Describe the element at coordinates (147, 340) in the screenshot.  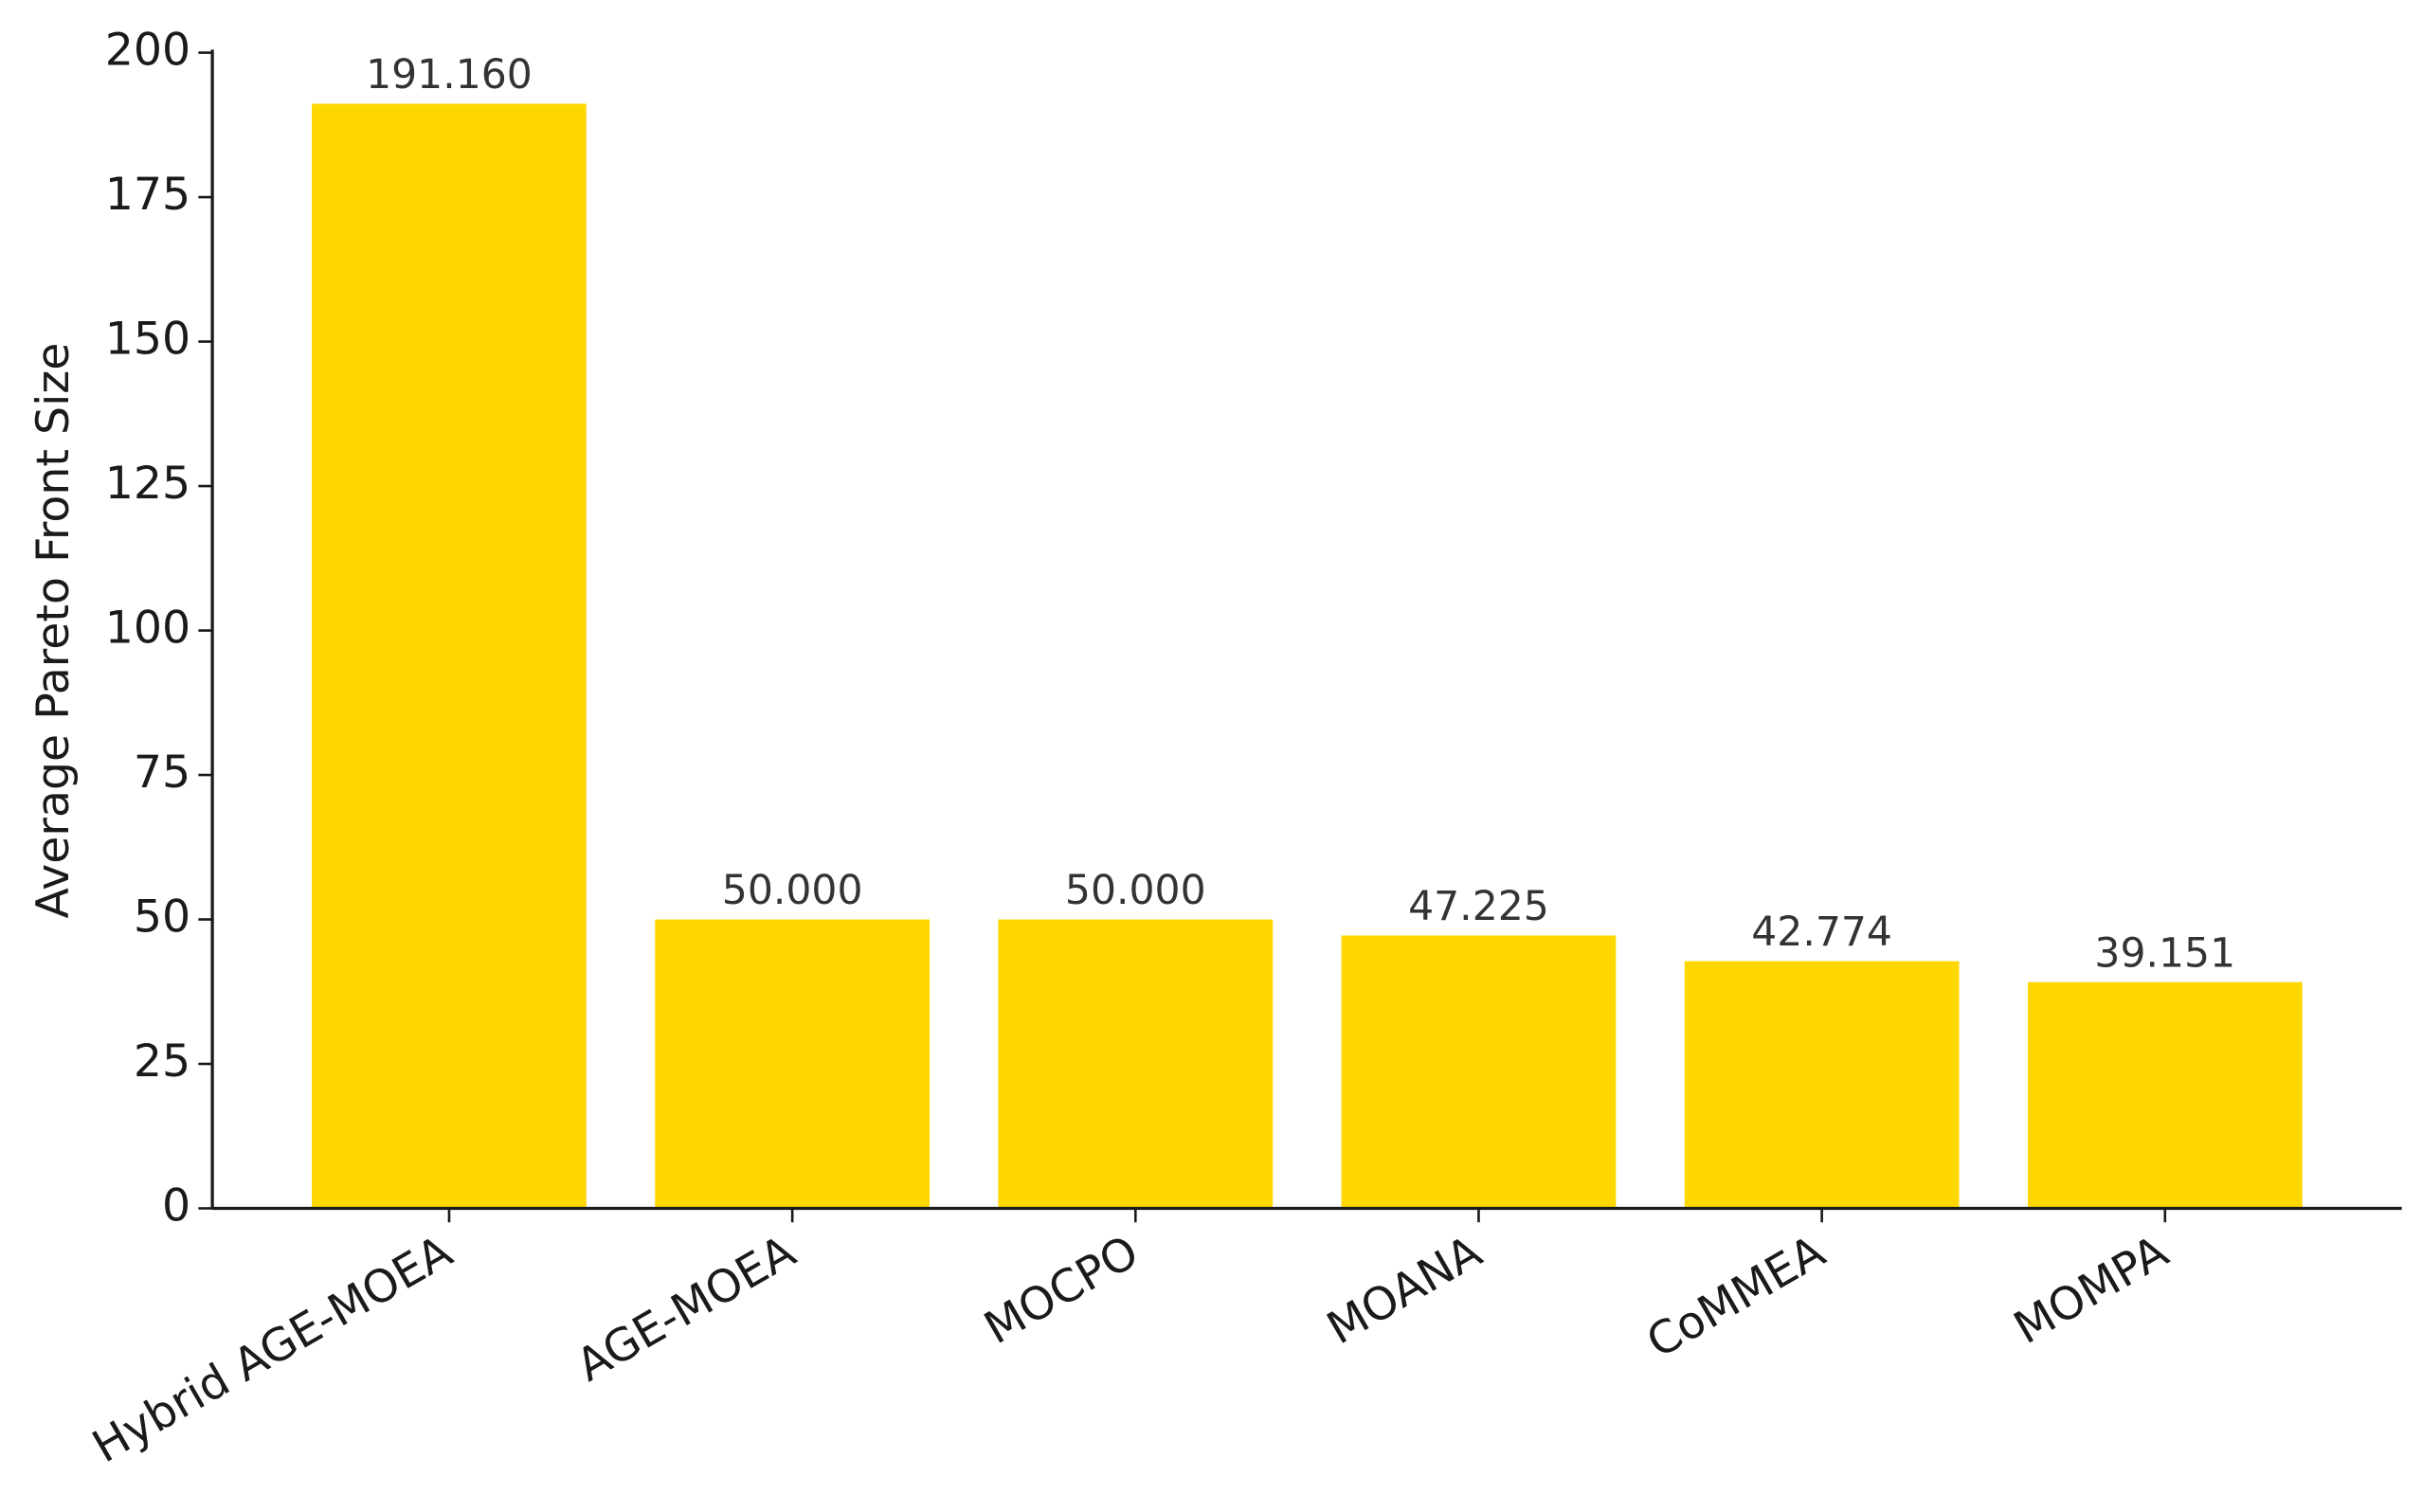
I see `y-tick-label: 150` at that location.